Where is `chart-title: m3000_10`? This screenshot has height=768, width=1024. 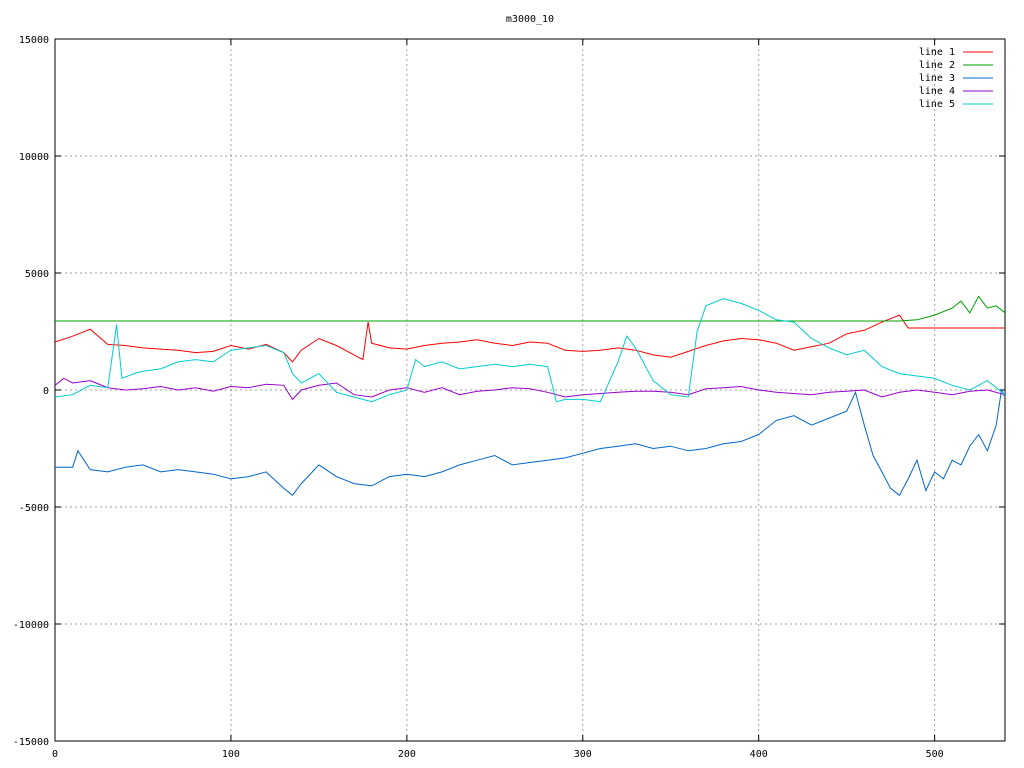 chart-title: m3000_10 is located at coordinates (530, 19).